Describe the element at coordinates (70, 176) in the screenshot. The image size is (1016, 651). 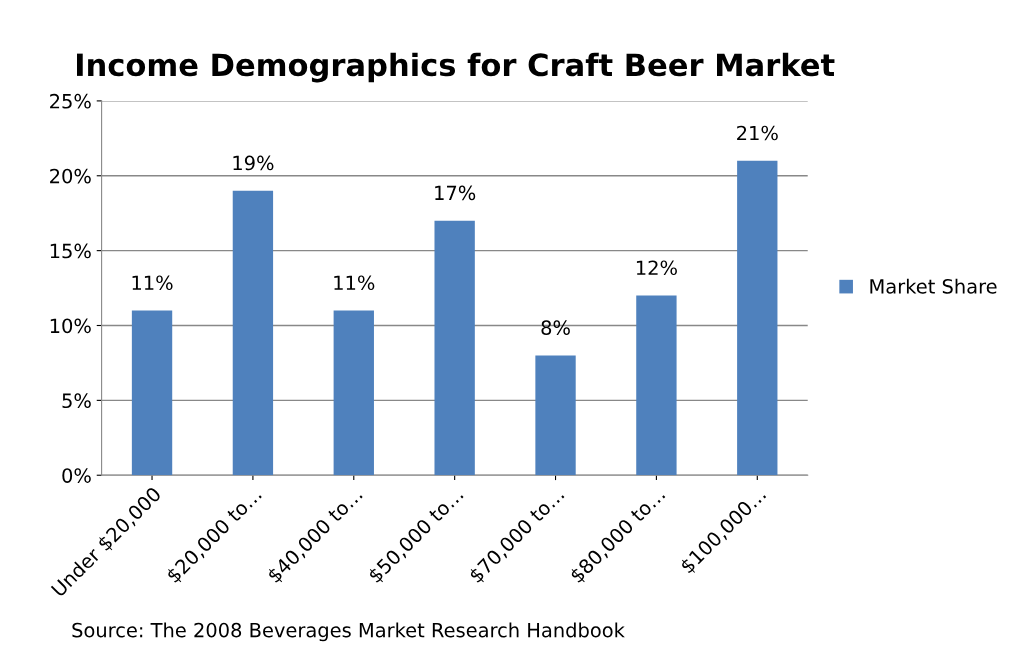
I see `y-tick-label: 20%` at that location.